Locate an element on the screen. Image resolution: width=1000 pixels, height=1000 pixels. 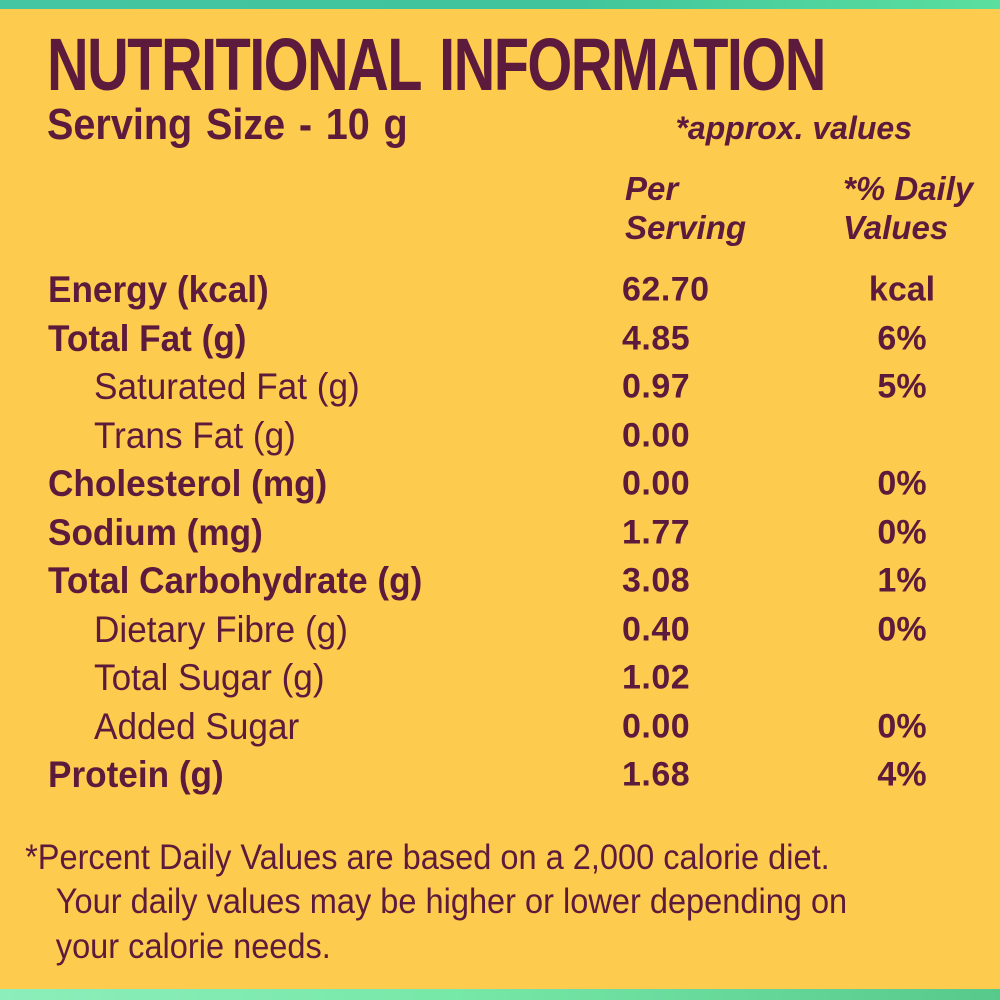
column-header-daily-values: *% Daily Values is located at coordinates (908, 208).